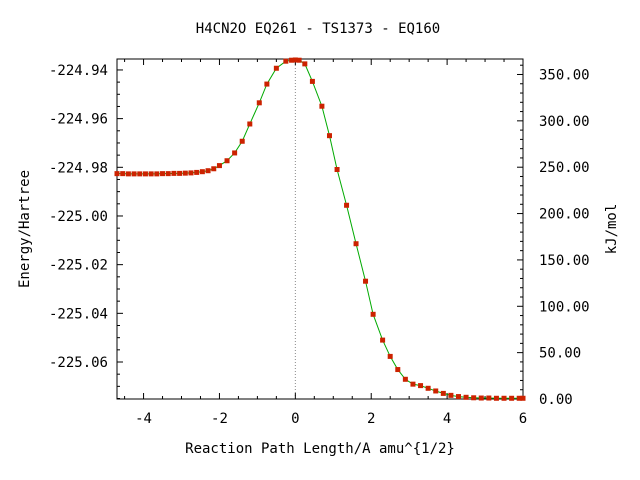  I want to click on y2-axis-label: kJ/mol, so click(612, 229).